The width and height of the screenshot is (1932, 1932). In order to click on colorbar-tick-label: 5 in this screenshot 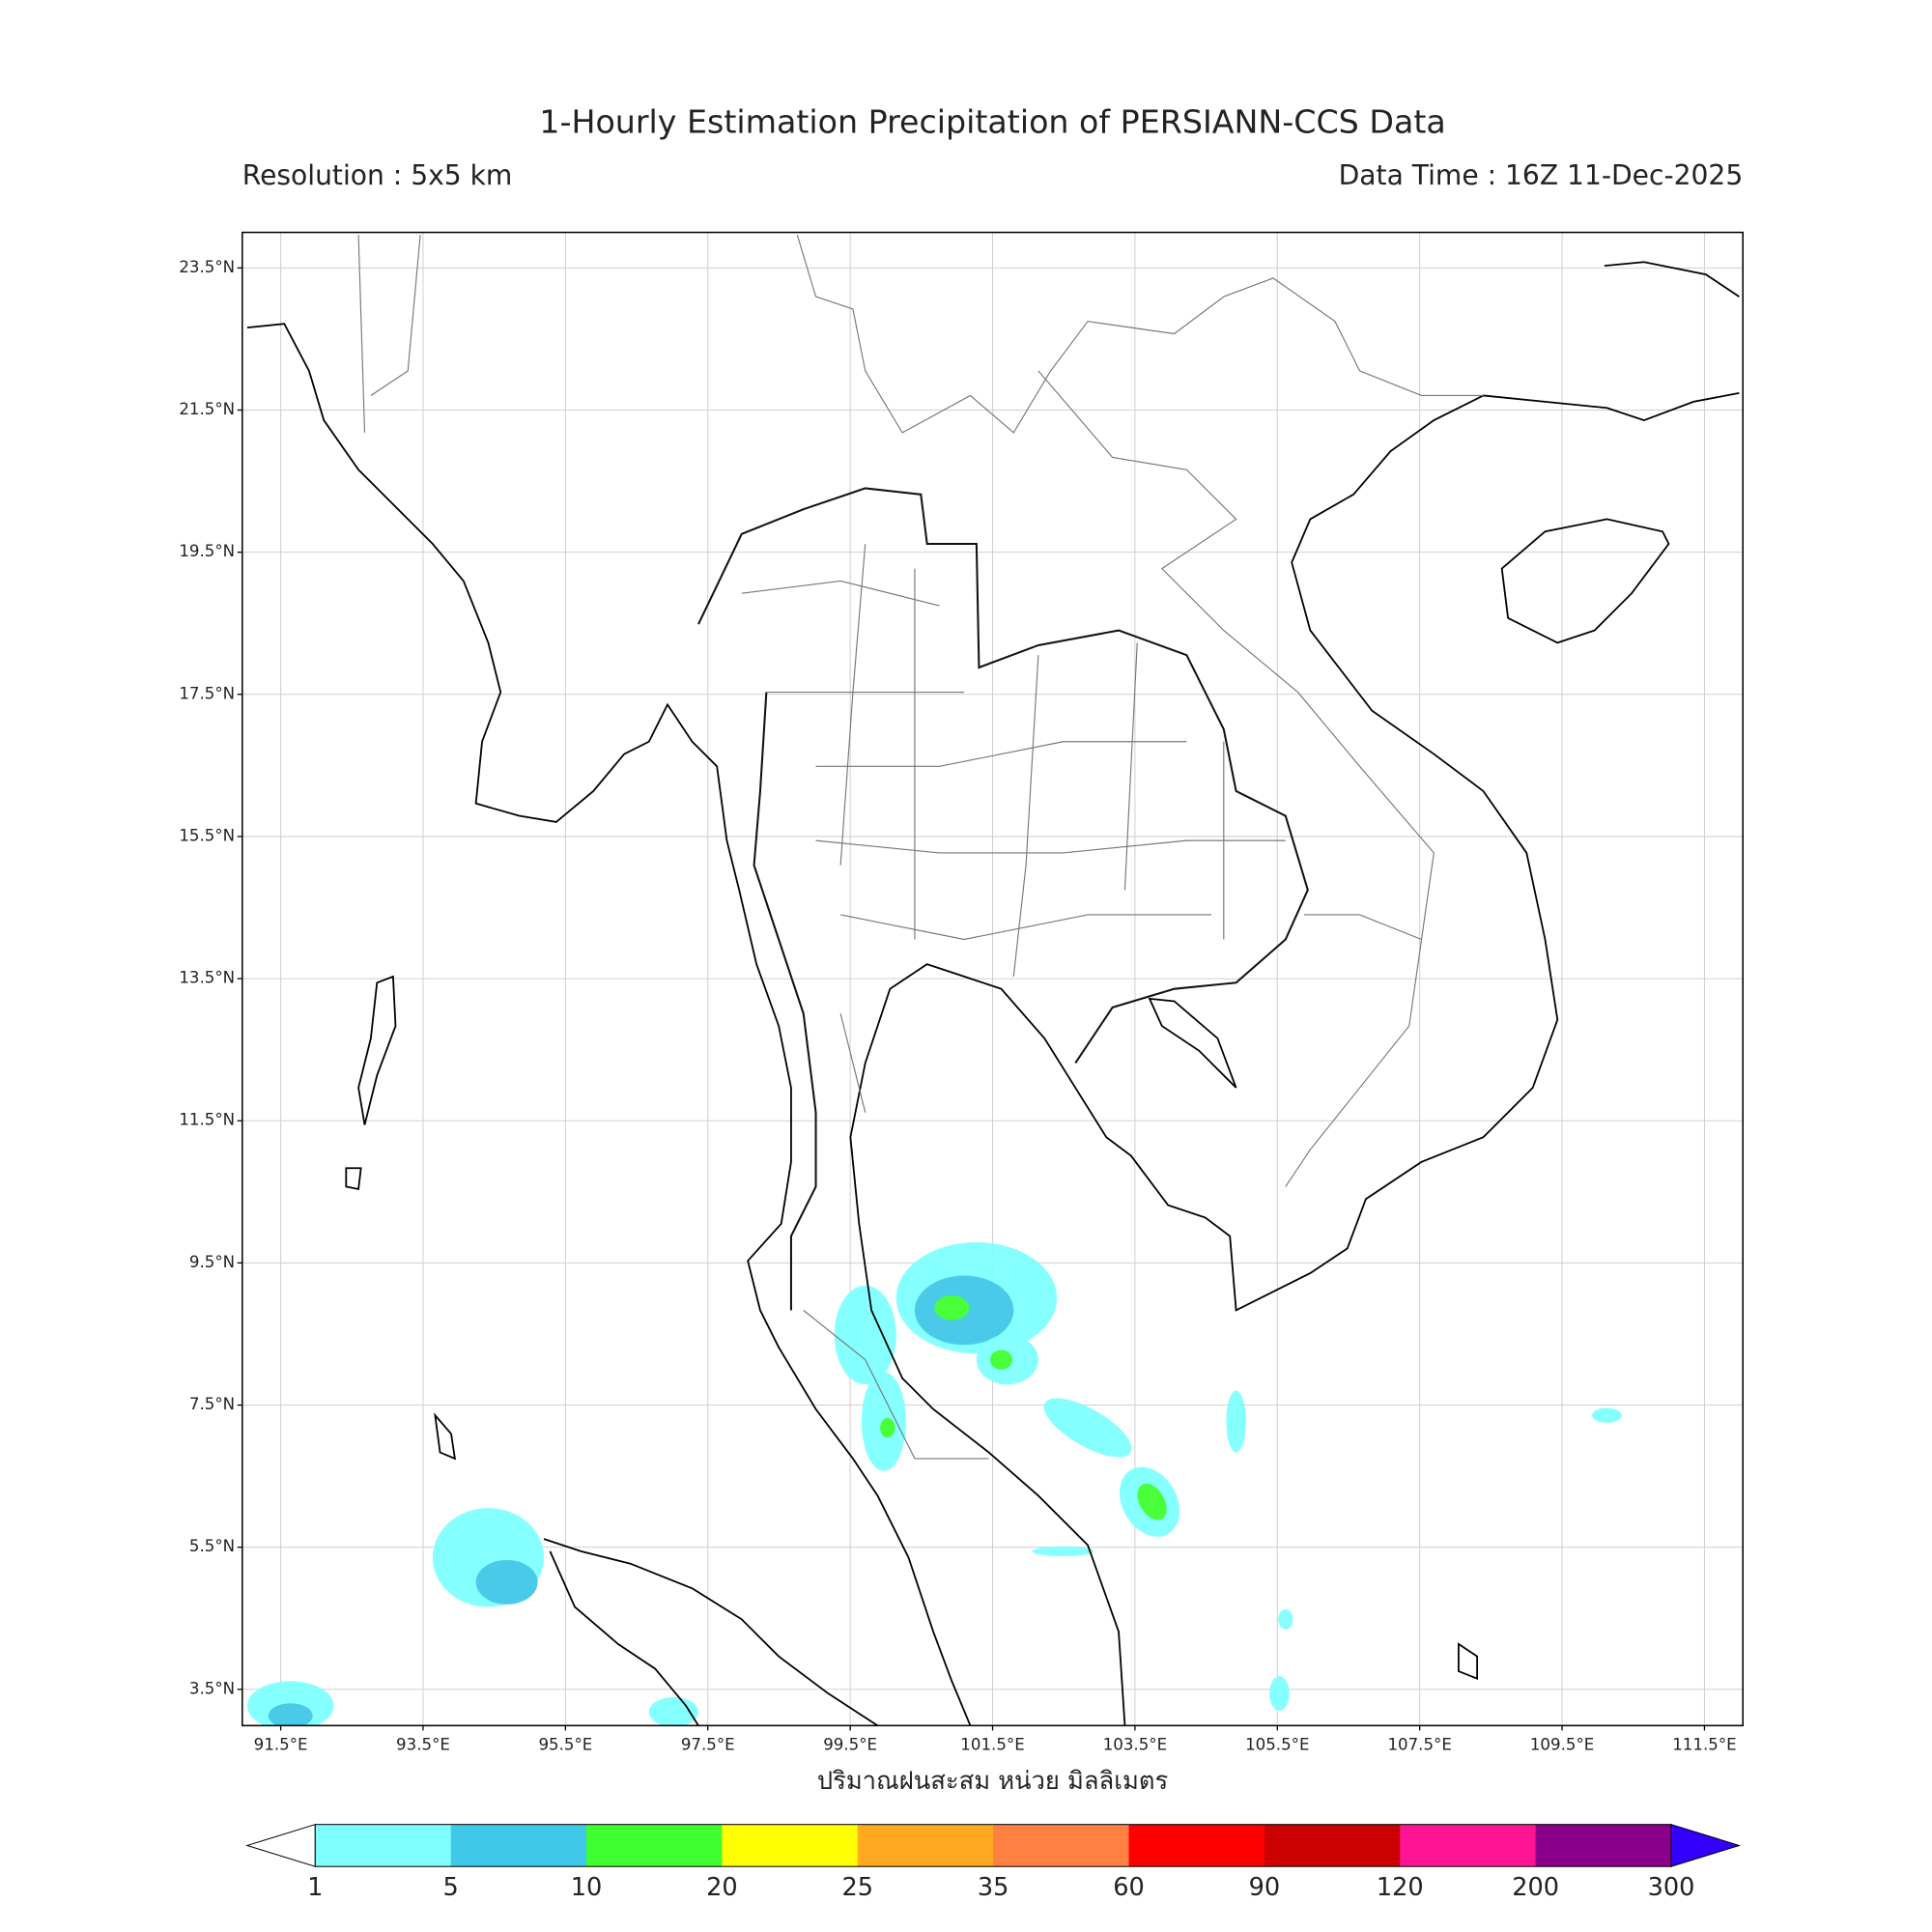, I will do `click(451, 1887)`.